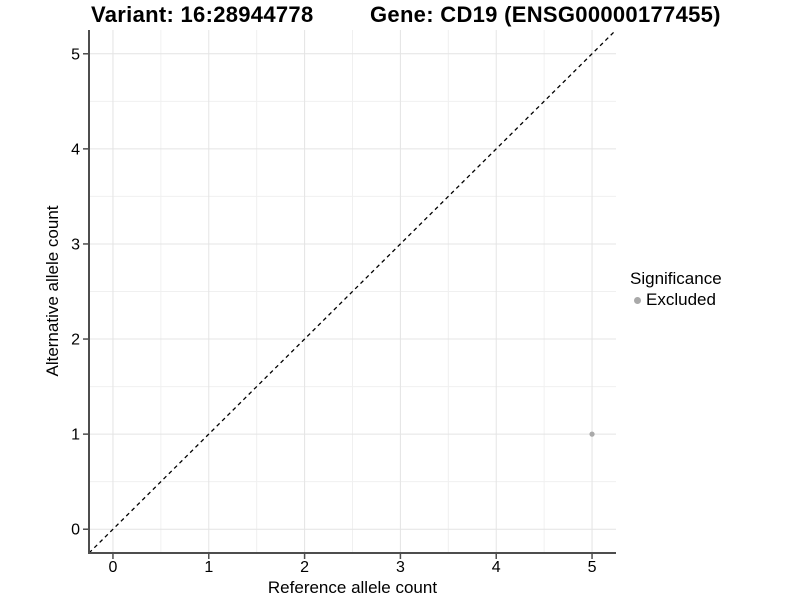 Image resolution: width=800 pixels, height=600 pixels. Describe the element at coordinates (202, 14) in the screenshot. I see `plot-title-variant: Variant: 16:28944778` at that location.